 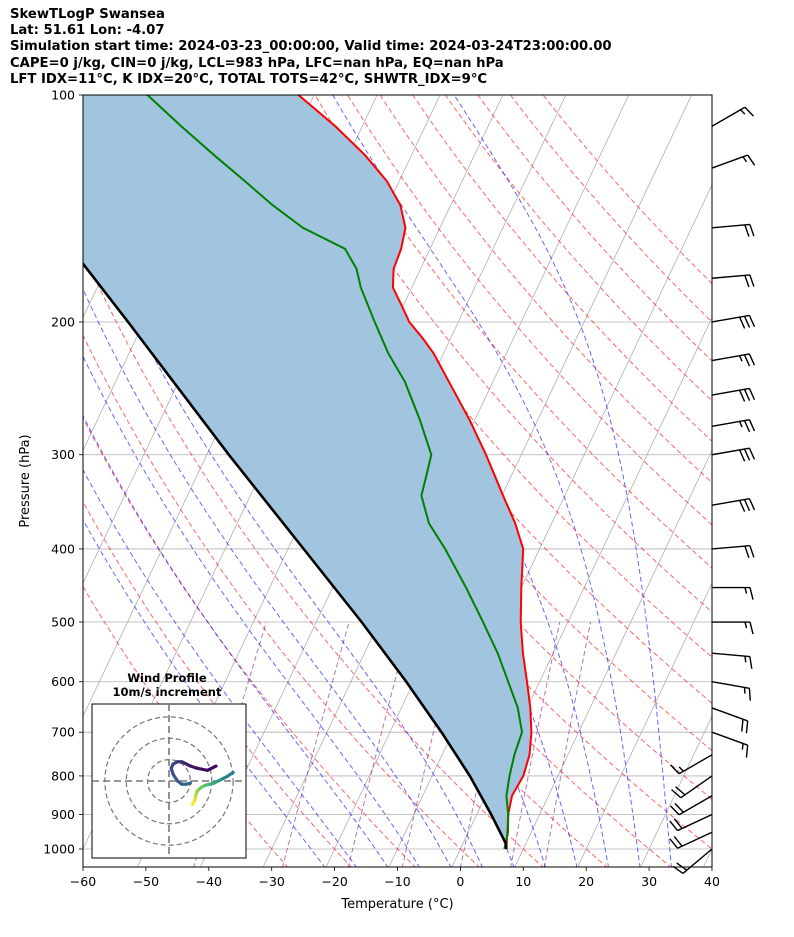 What do you see at coordinates (523, 881) in the screenshot?
I see `x-tick-label: 10` at bounding box center [523, 881].